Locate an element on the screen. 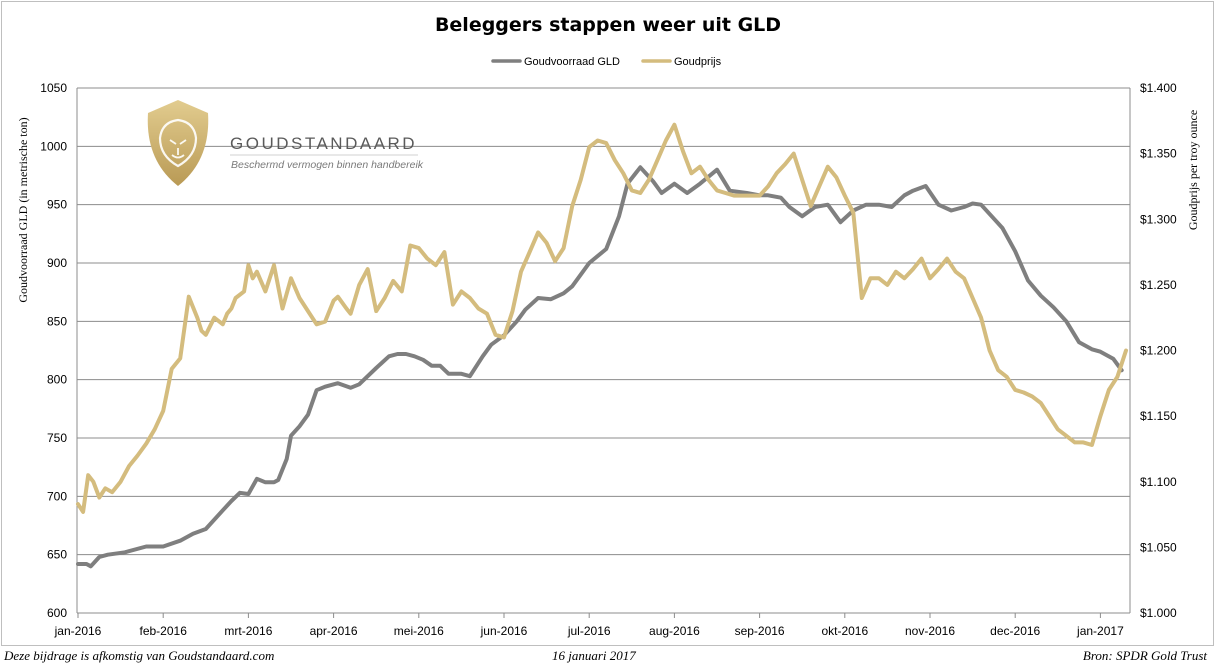  lion-face-icon is located at coordinates (178, 143).